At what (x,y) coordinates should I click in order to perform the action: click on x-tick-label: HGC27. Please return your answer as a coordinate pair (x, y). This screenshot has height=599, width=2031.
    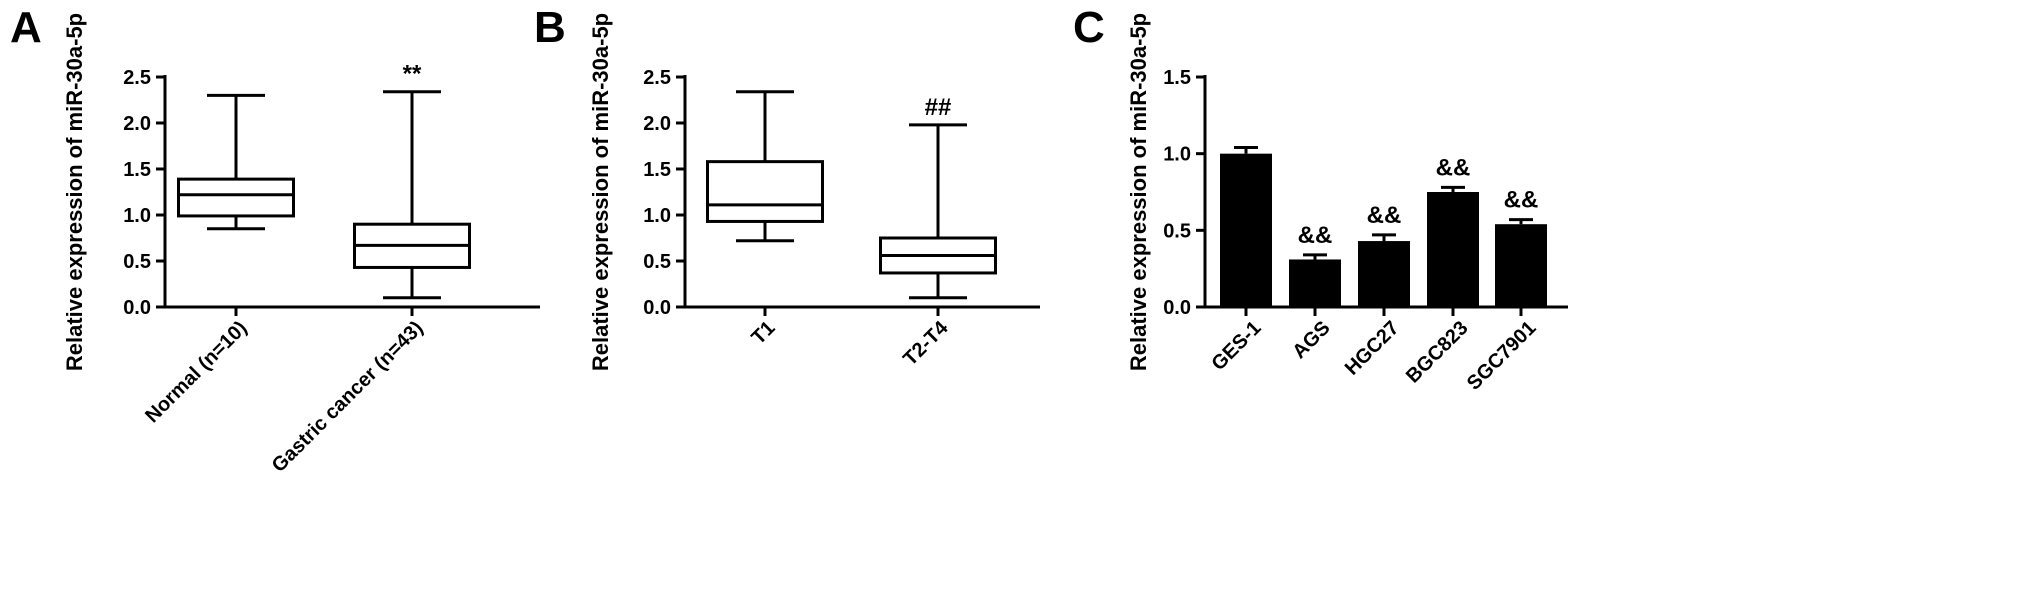
    Looking at the image, I should click on (1372, 348).